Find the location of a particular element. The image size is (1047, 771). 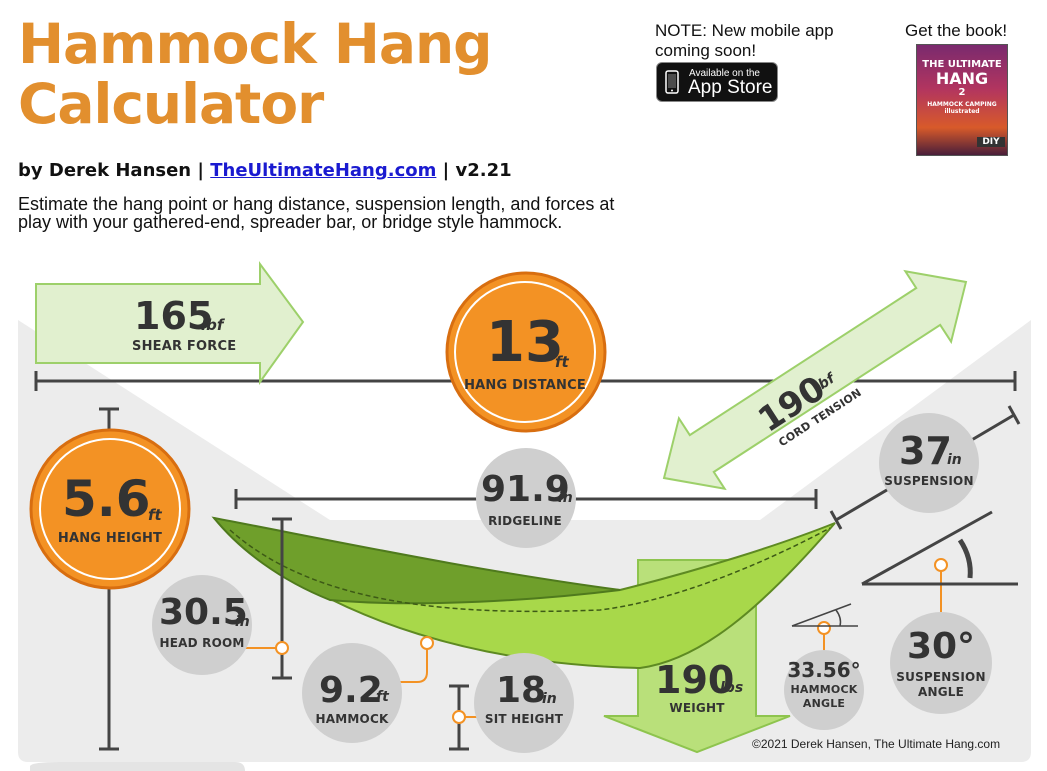

app-store-badge: Available on the App Store is located at coordinates (717, 82).